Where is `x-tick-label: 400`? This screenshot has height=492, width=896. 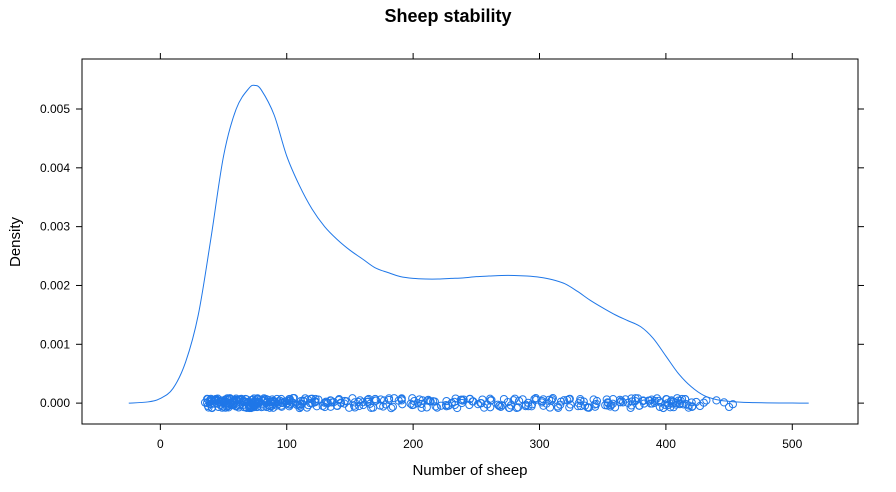
x-tick-label: 400 is located at coordinates (666, 444).